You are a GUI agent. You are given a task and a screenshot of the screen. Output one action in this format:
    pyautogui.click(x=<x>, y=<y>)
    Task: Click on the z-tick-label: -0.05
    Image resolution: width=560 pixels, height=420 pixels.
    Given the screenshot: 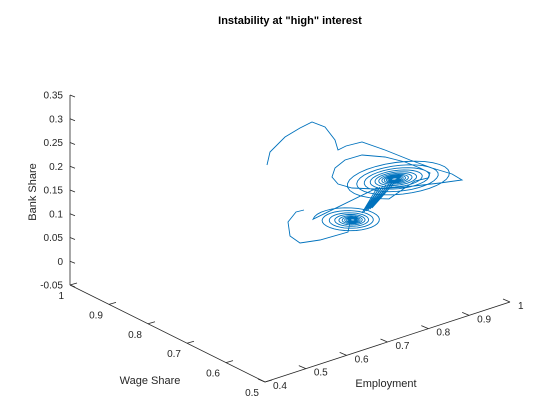 What is the action you would take?
    pyautogui.click(x=51, y=286)
    